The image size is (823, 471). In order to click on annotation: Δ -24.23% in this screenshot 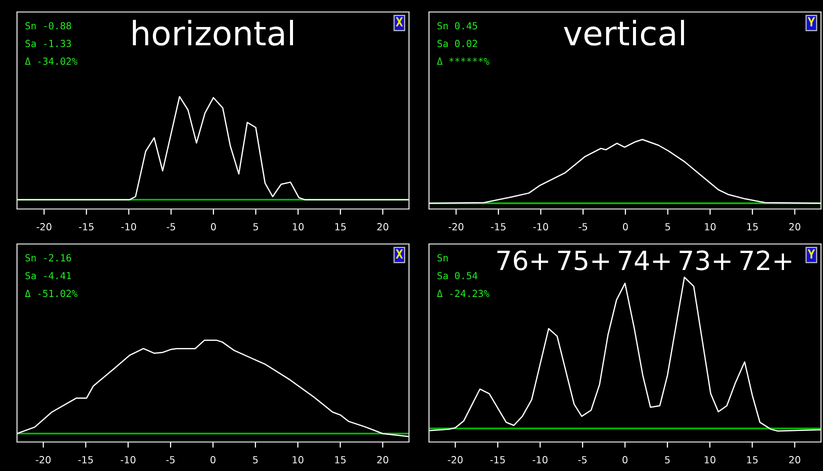, I will do `click(463, 294)`.